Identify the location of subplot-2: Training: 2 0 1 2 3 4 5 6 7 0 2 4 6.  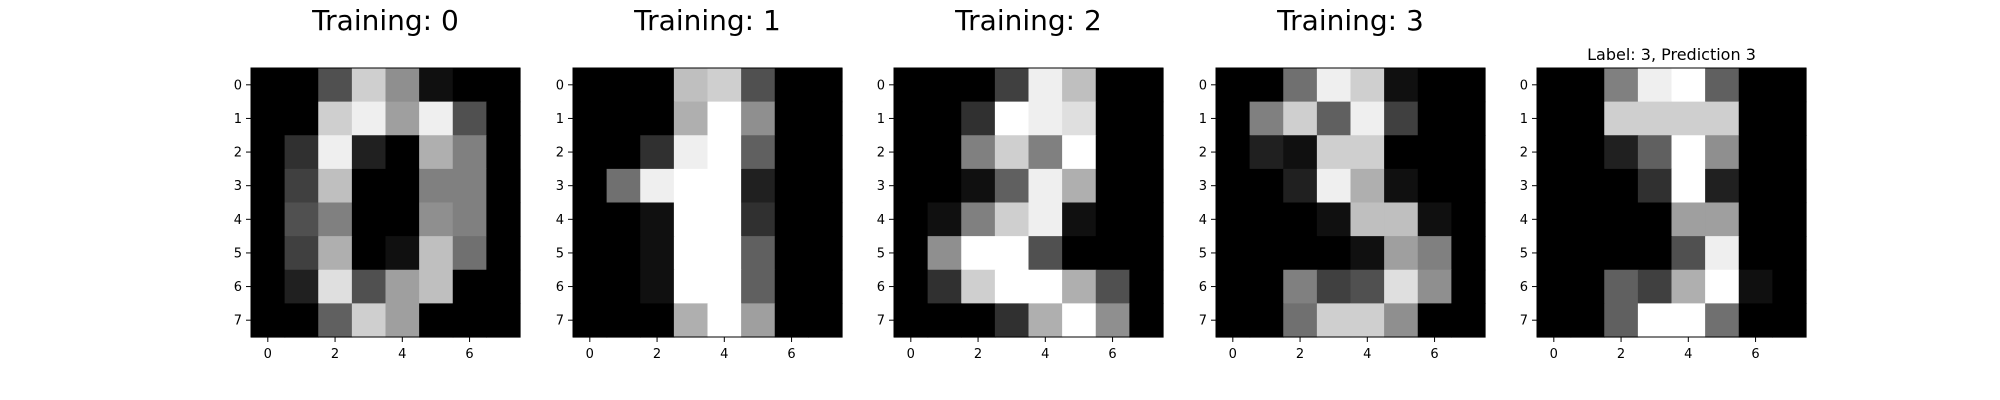
(1020, 183).